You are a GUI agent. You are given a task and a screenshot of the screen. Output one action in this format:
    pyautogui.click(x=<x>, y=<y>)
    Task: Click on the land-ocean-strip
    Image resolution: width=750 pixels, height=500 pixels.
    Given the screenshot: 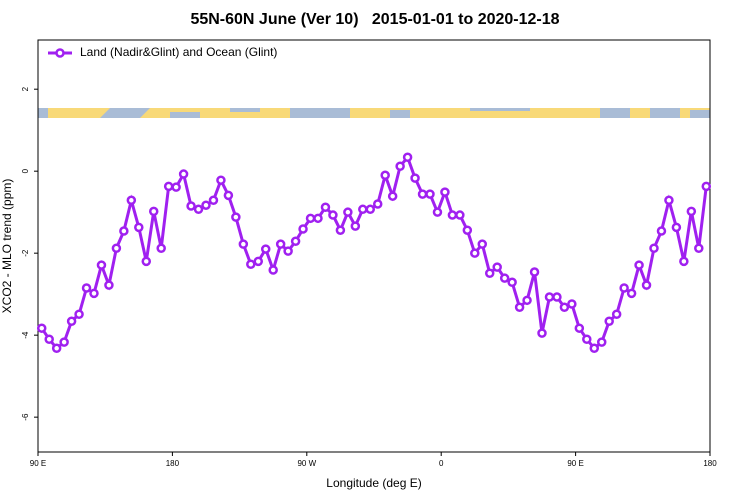 What is the action you would take?
    pyautogui.click(x=374, y=113)
    